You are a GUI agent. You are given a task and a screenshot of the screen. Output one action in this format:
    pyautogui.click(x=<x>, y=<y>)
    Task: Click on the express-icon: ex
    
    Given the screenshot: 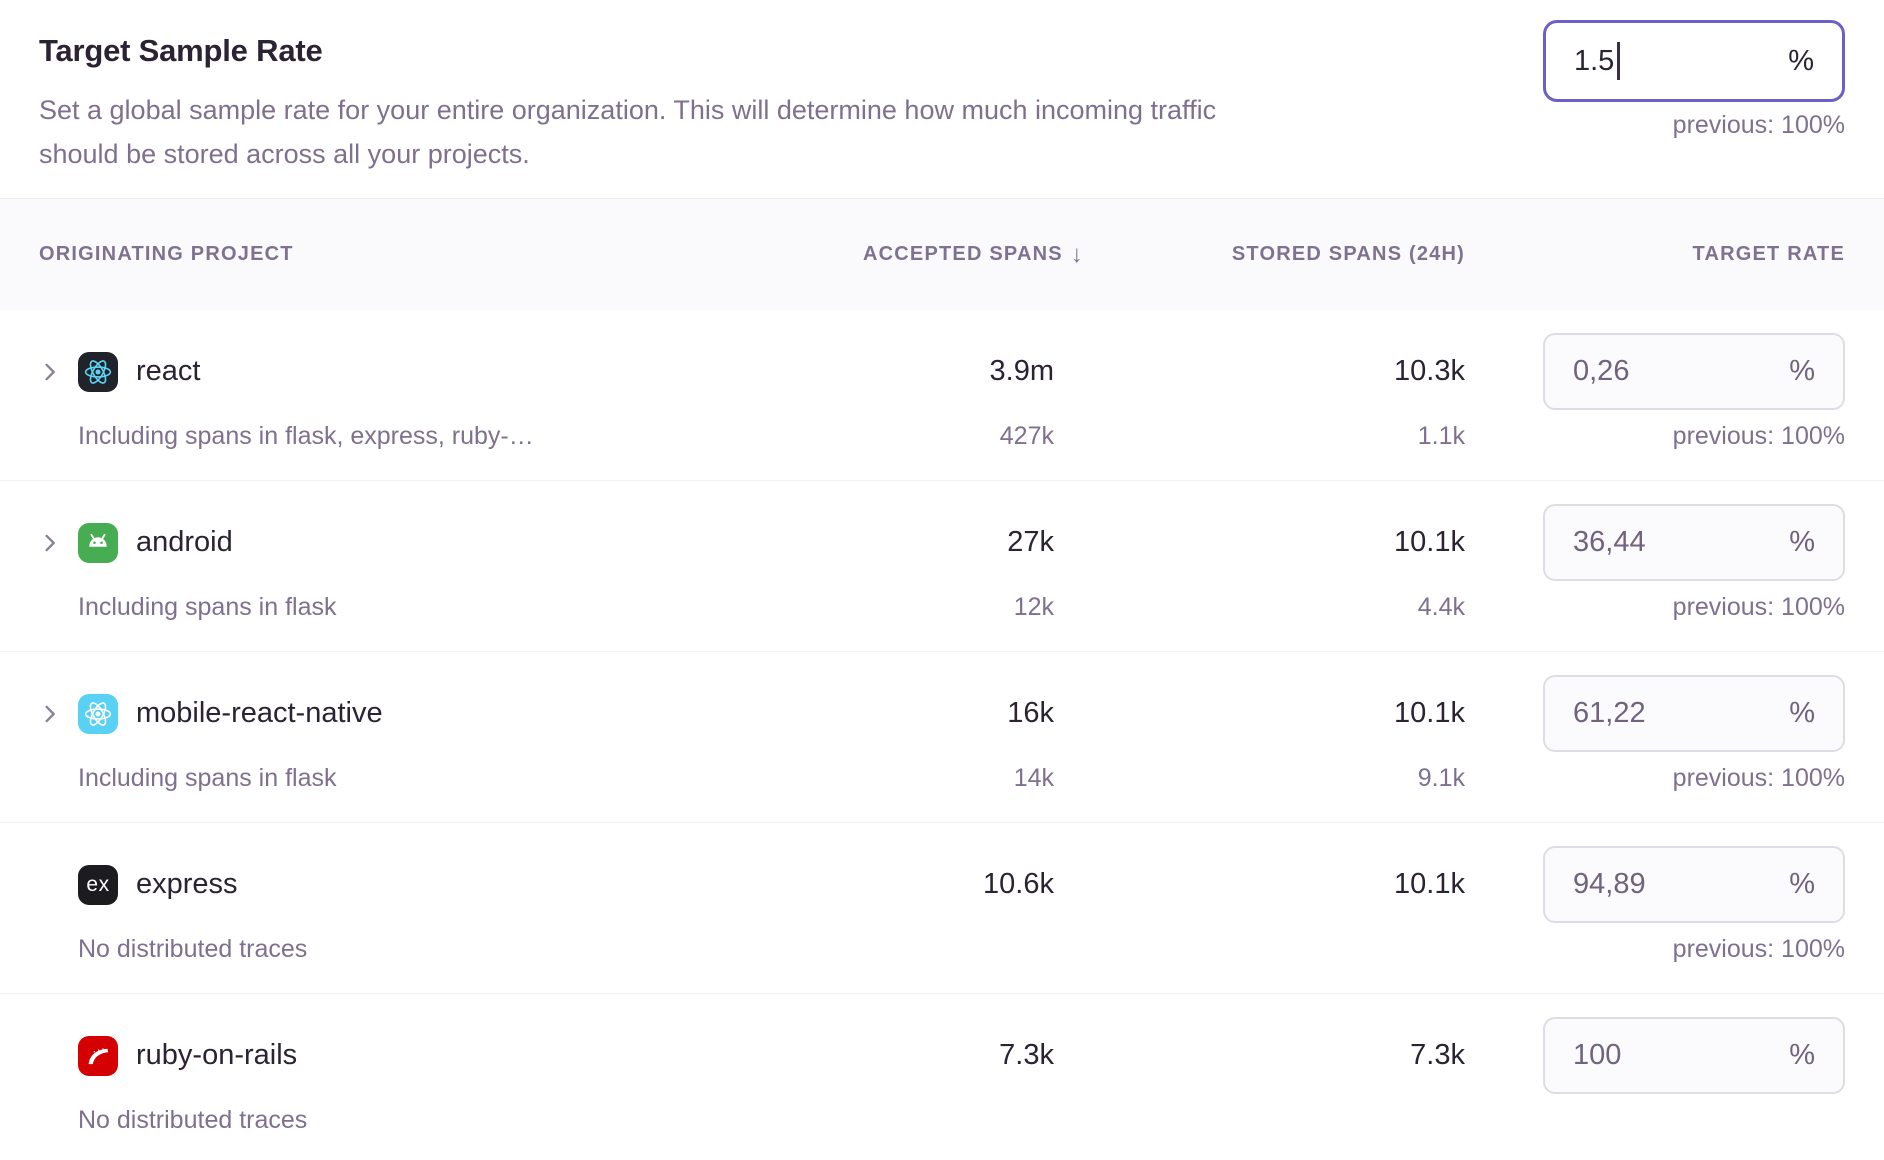 What is the action you would take?
    pyautogui.click(x=98, y=884)
    